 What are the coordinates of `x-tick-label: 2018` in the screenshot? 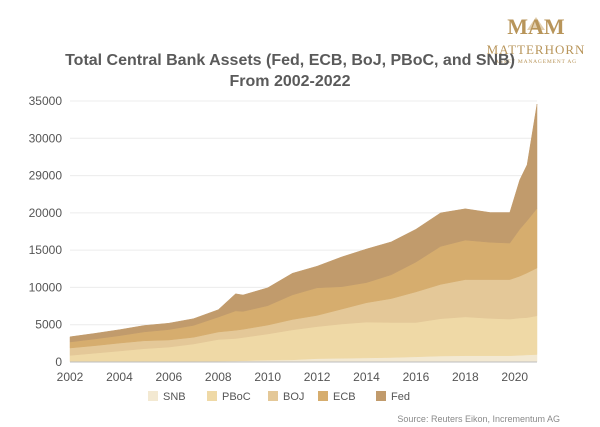 It's located at (465, 377).